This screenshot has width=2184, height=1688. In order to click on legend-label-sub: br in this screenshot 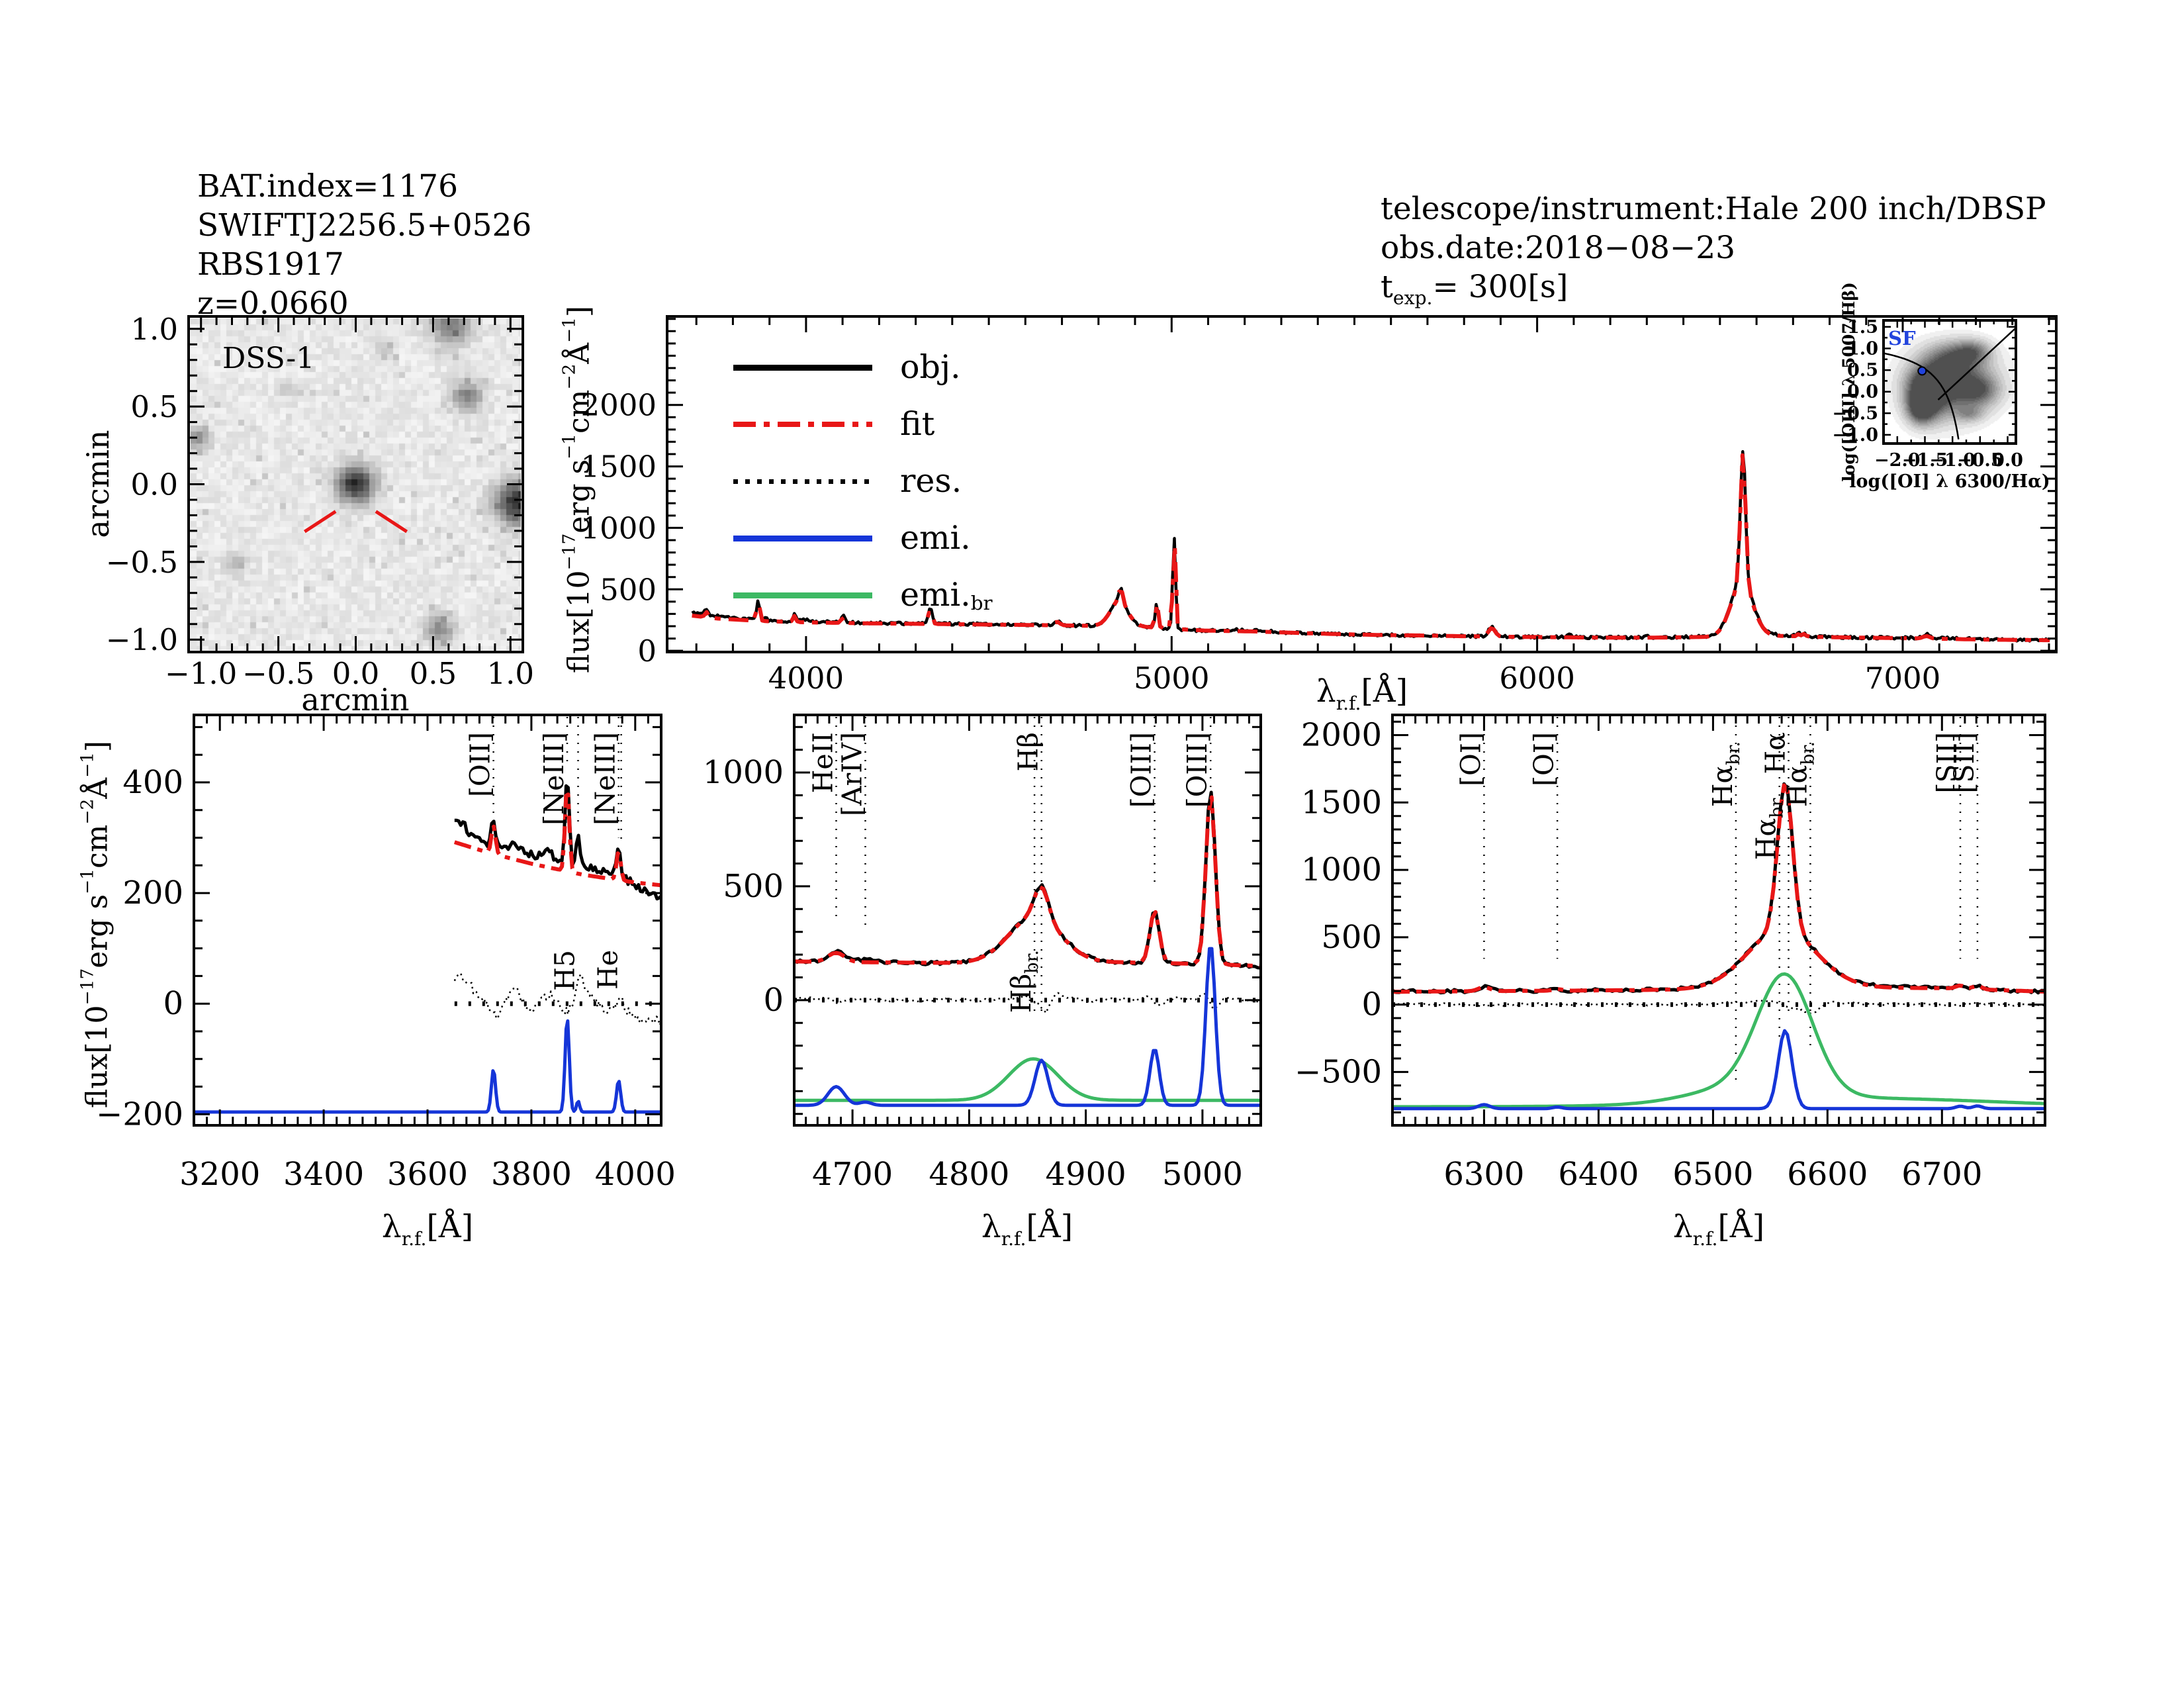, I will do `click(981, 603)`.